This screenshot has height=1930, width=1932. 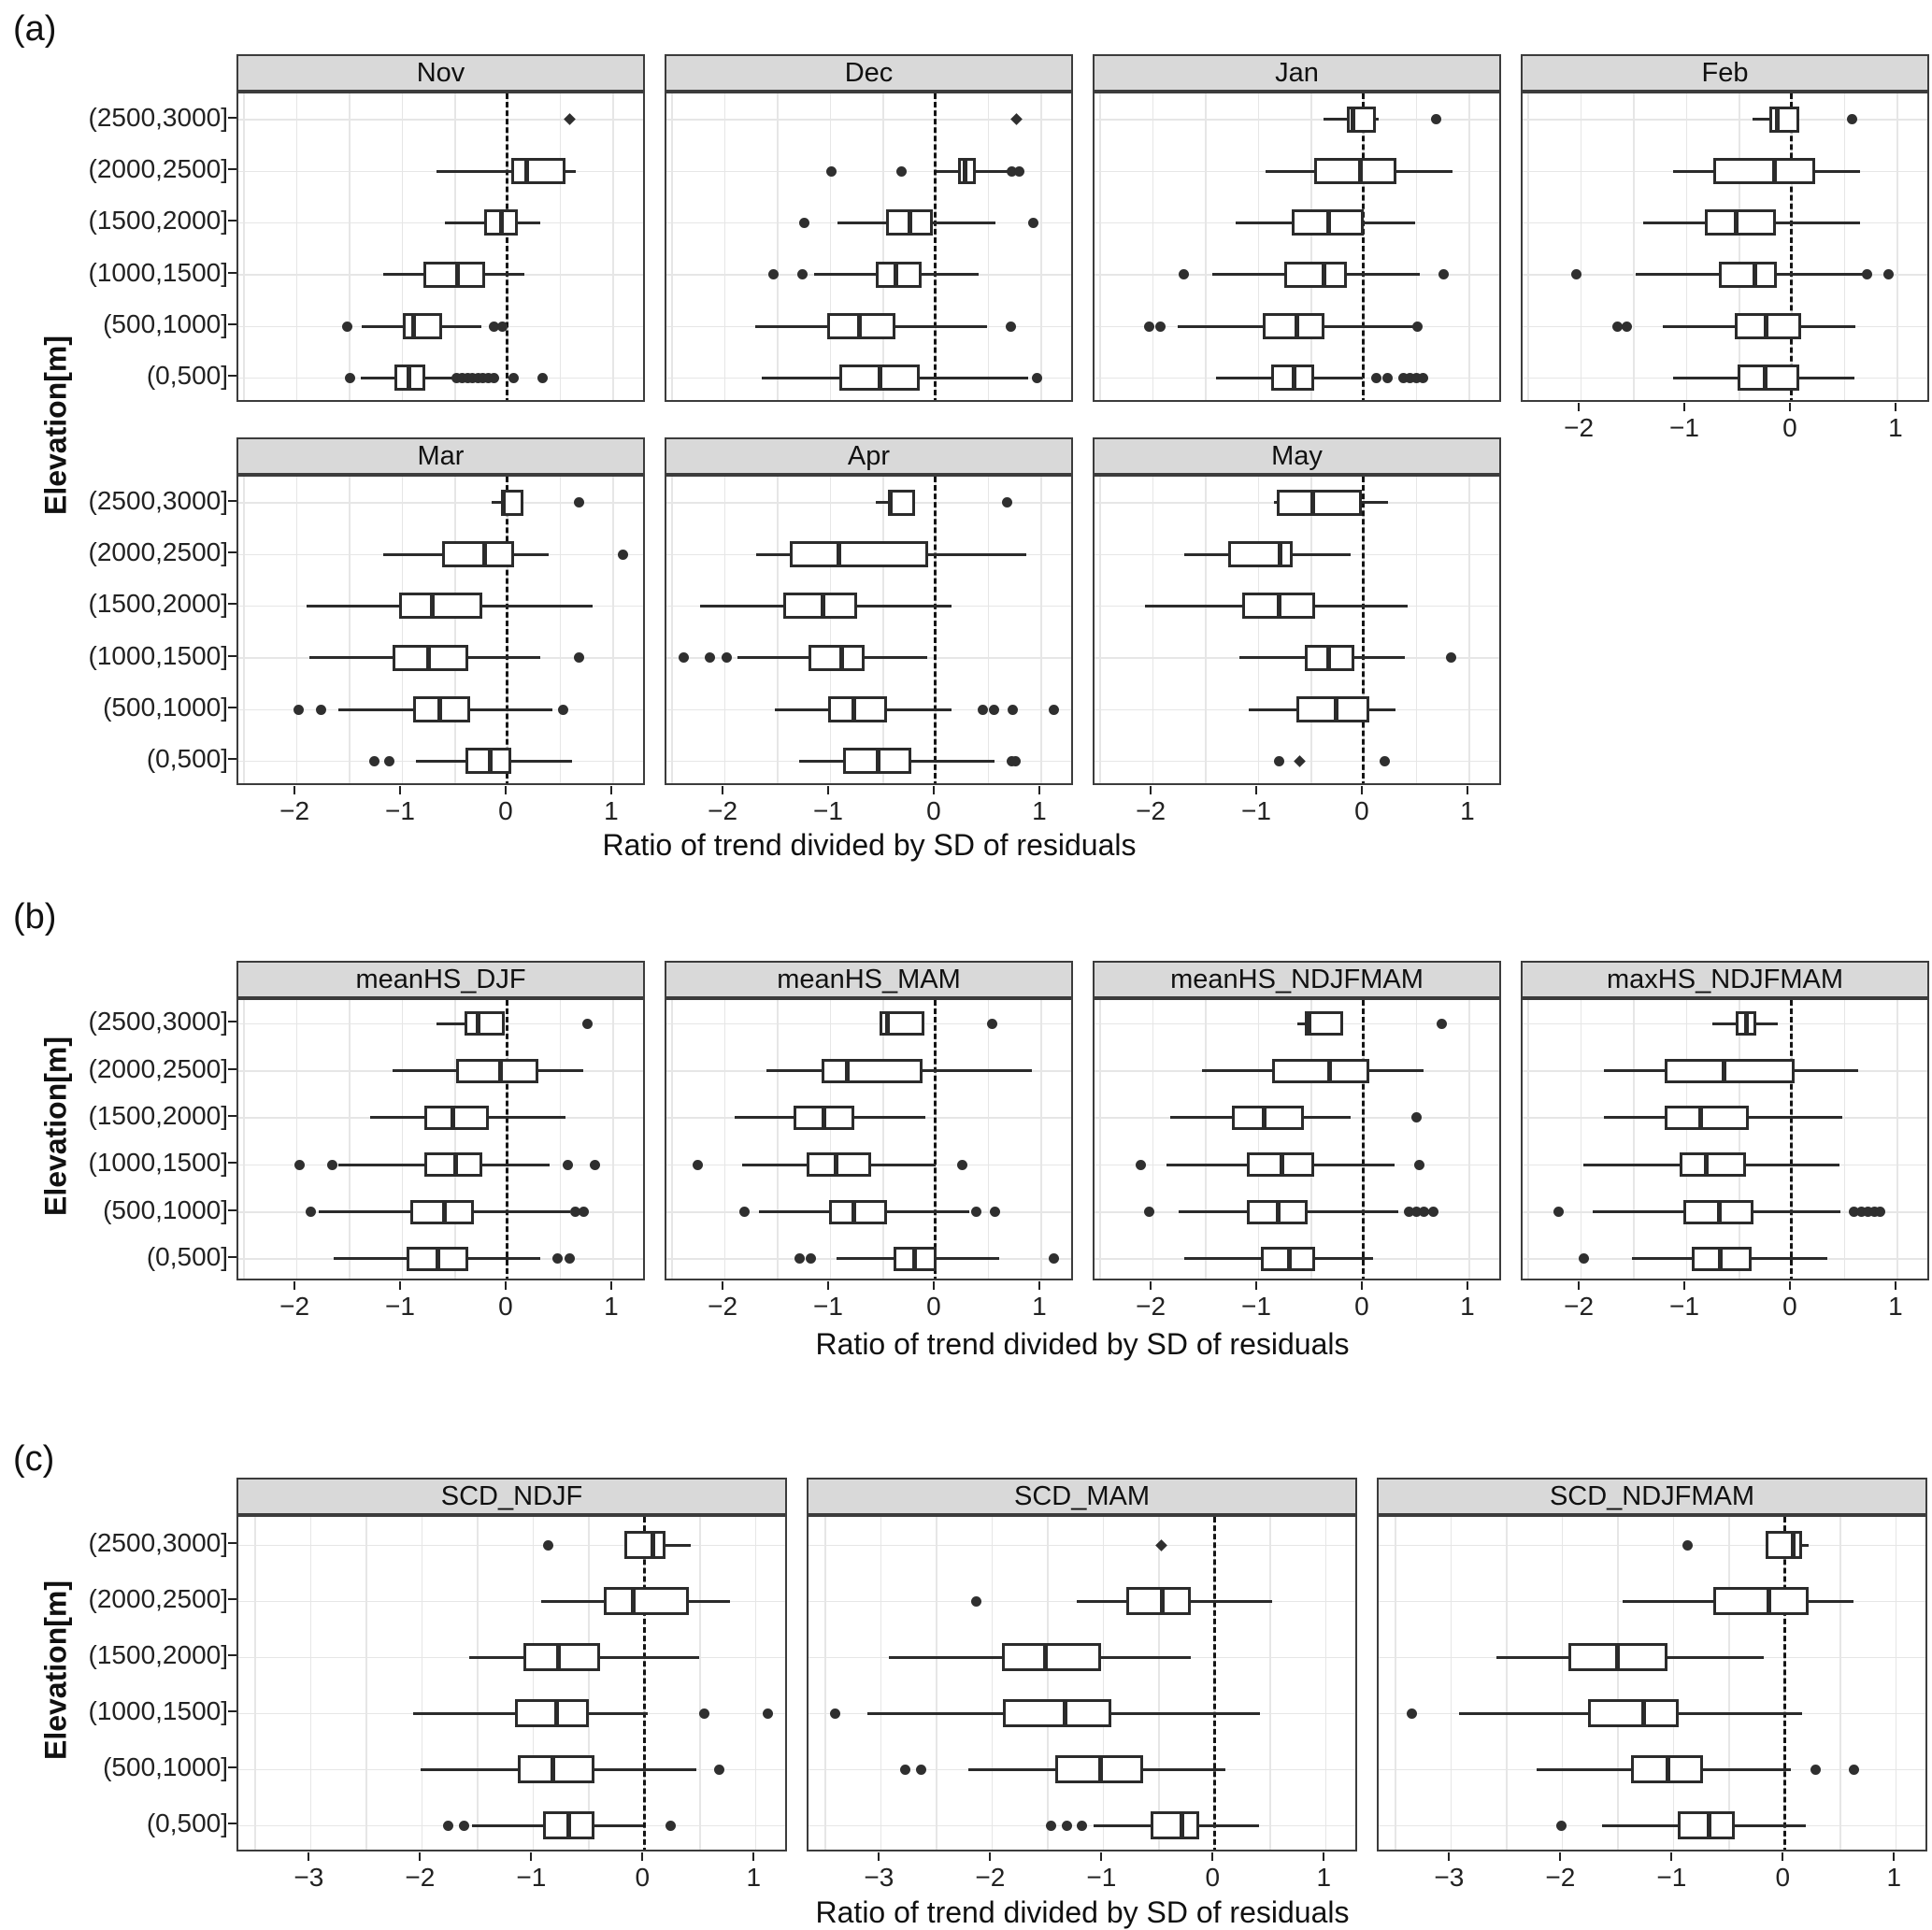 What do you see at coordinates (232, 117) in the screenshot?
I see `y-tick-mark` at bounding box center [232, 117].